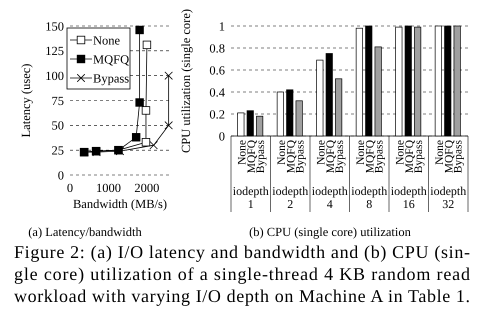  Describe the element at coordinates (217, 114) in the screenshot. I see `y-tick-label: 0.2` at that location.